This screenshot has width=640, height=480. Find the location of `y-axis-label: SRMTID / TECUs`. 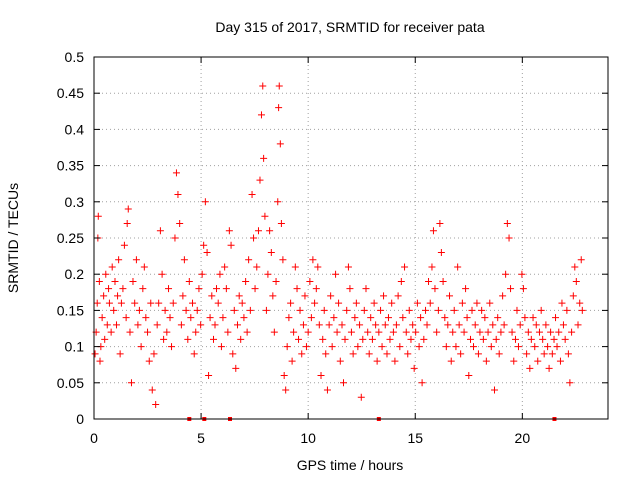

y-axis-label: SRMTID / TECUs is located at coordinates (13, 238).